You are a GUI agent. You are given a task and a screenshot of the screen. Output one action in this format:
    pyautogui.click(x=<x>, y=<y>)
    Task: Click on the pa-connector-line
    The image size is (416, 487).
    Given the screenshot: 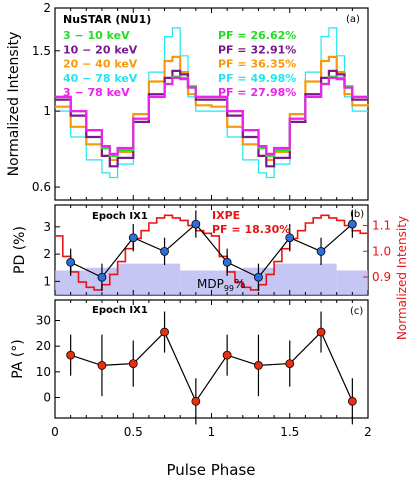 What is the action you would take?
    pyautogui.click(x=211, y=367)
    